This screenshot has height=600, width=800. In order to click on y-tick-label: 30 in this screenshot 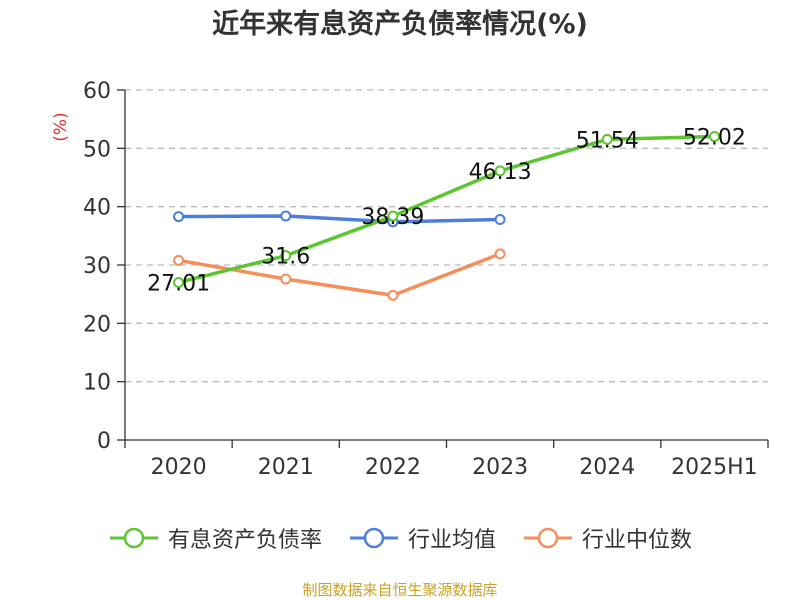, I will do `click(97, 266)`.